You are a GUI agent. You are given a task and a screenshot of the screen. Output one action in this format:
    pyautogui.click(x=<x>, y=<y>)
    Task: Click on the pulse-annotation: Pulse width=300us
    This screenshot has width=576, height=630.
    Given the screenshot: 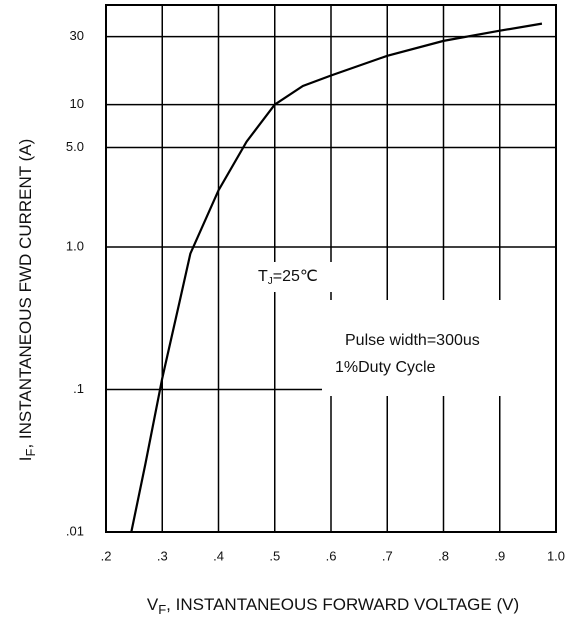 What is the action you would take?
    pyautogui.click(x=412, y=340)
    